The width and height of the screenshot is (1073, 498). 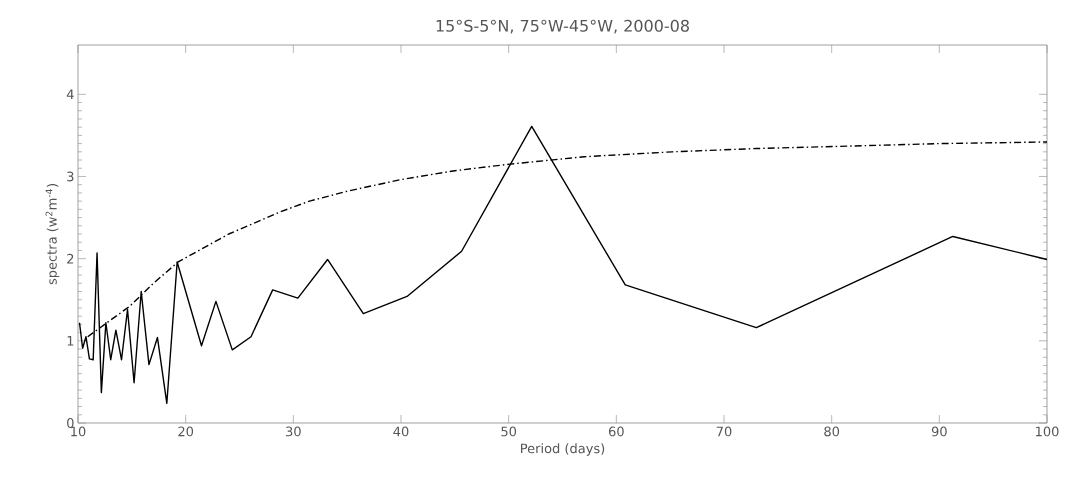 What do you see at coordinates (832, 431) in the screenshot?
I see `x-tick-label: 80` at bounding box center [832, 431].